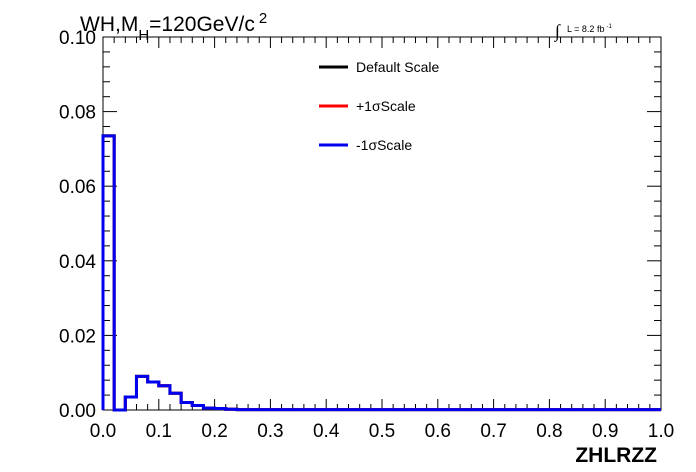 This screenshot has height=472, width=696. What do you see at coordinates (77, 38) in the screenshot?
I see `y-tick-label: 0.10` at bounding box center [77, 38].